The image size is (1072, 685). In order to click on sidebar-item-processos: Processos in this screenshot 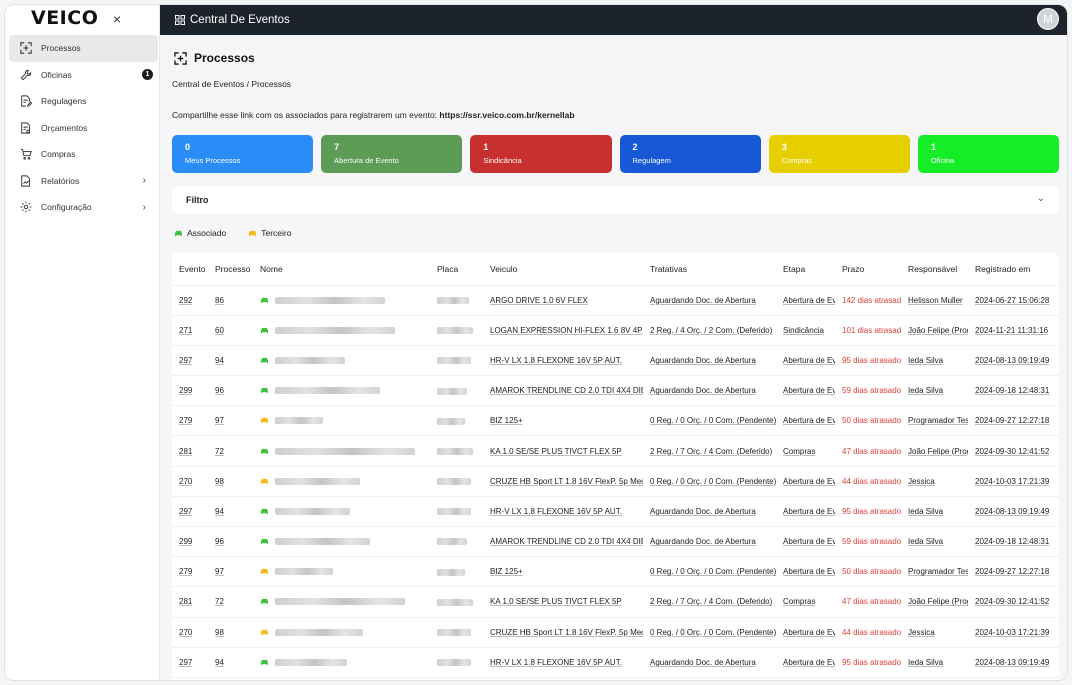, I will do `click(83, 48)`.